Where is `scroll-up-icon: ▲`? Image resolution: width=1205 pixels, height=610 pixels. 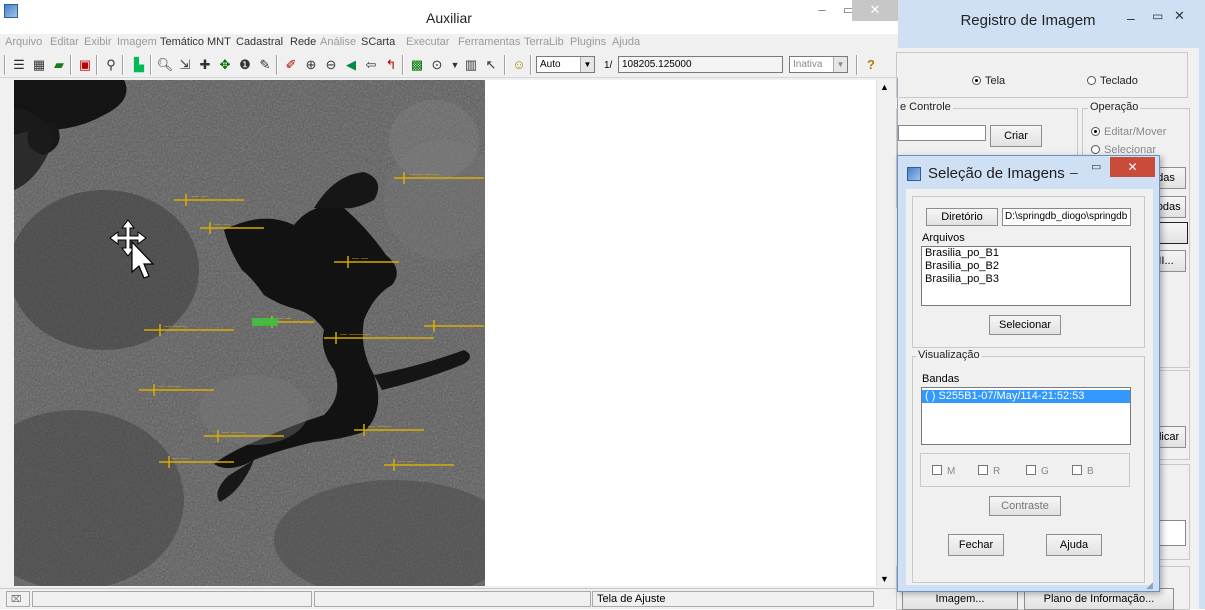
scroll-up-icon: ▲ is located at coordinates (884, 87).